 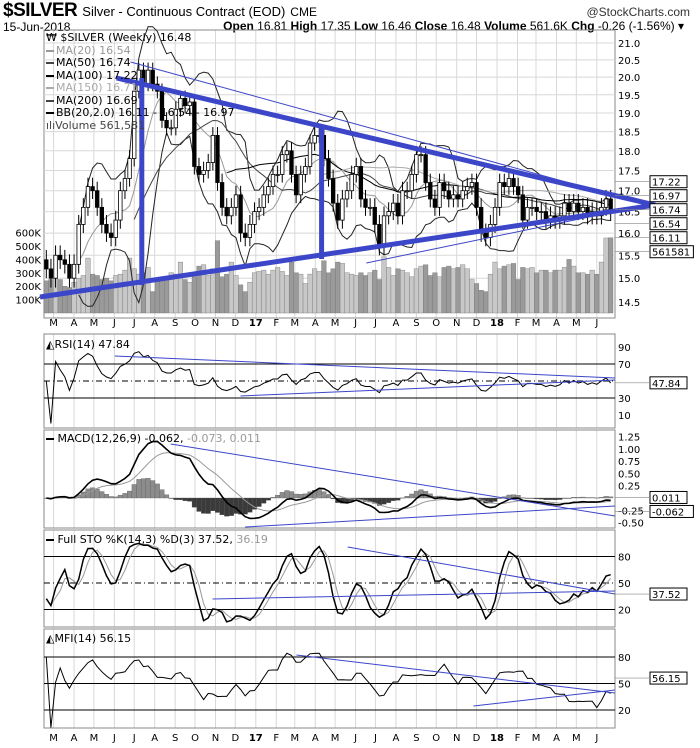 I want to click on macd-swatch, so click(x=50, y=439).